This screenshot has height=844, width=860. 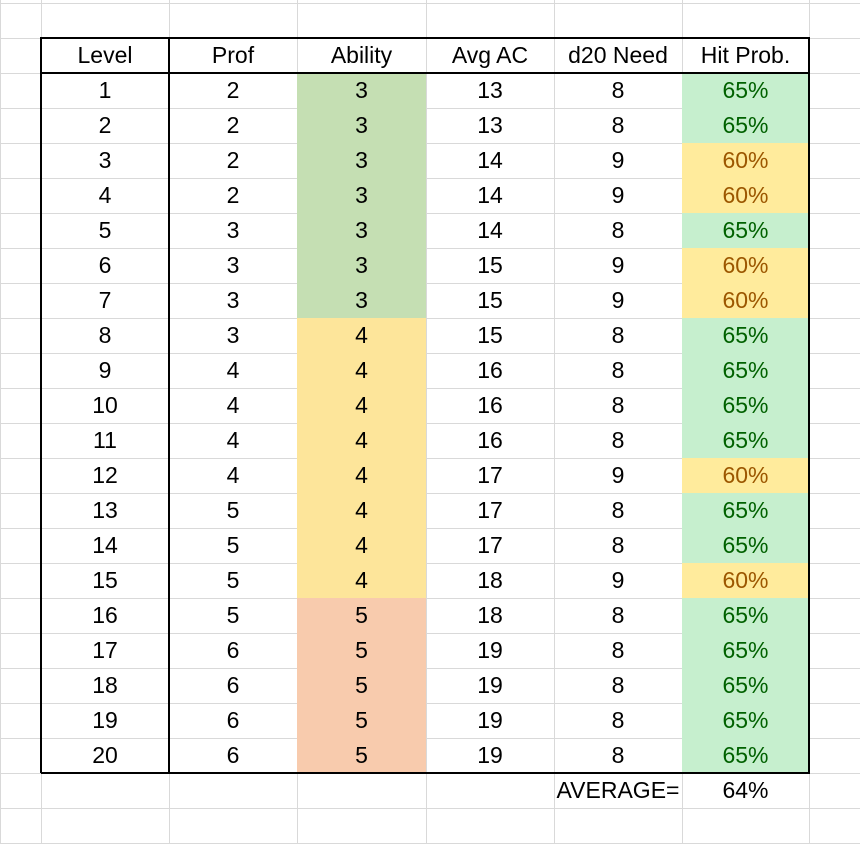 I want to click on average-label: AVERAGE=, so click(x=618, y=790).